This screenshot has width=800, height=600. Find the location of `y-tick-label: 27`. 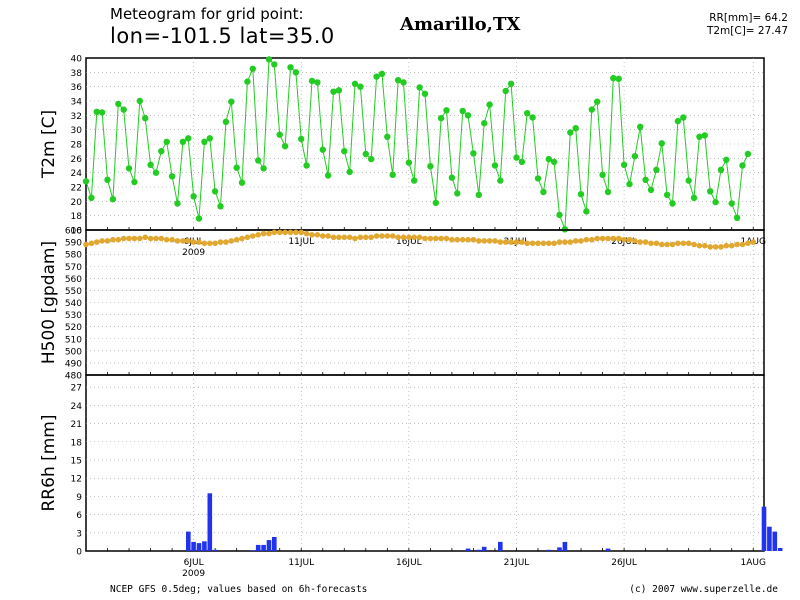

y-tick-label: 27 is located at coordinates (76, 389).